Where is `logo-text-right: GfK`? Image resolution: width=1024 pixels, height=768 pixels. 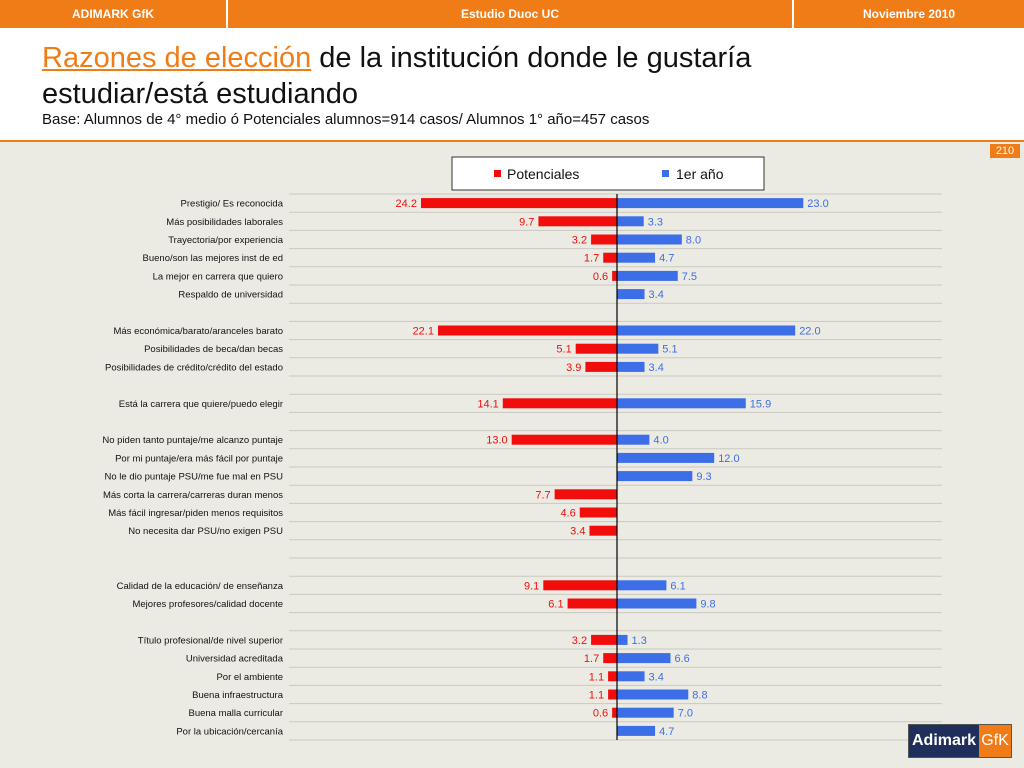
logo-text-right: GfK is located at coordinates (995, 741).